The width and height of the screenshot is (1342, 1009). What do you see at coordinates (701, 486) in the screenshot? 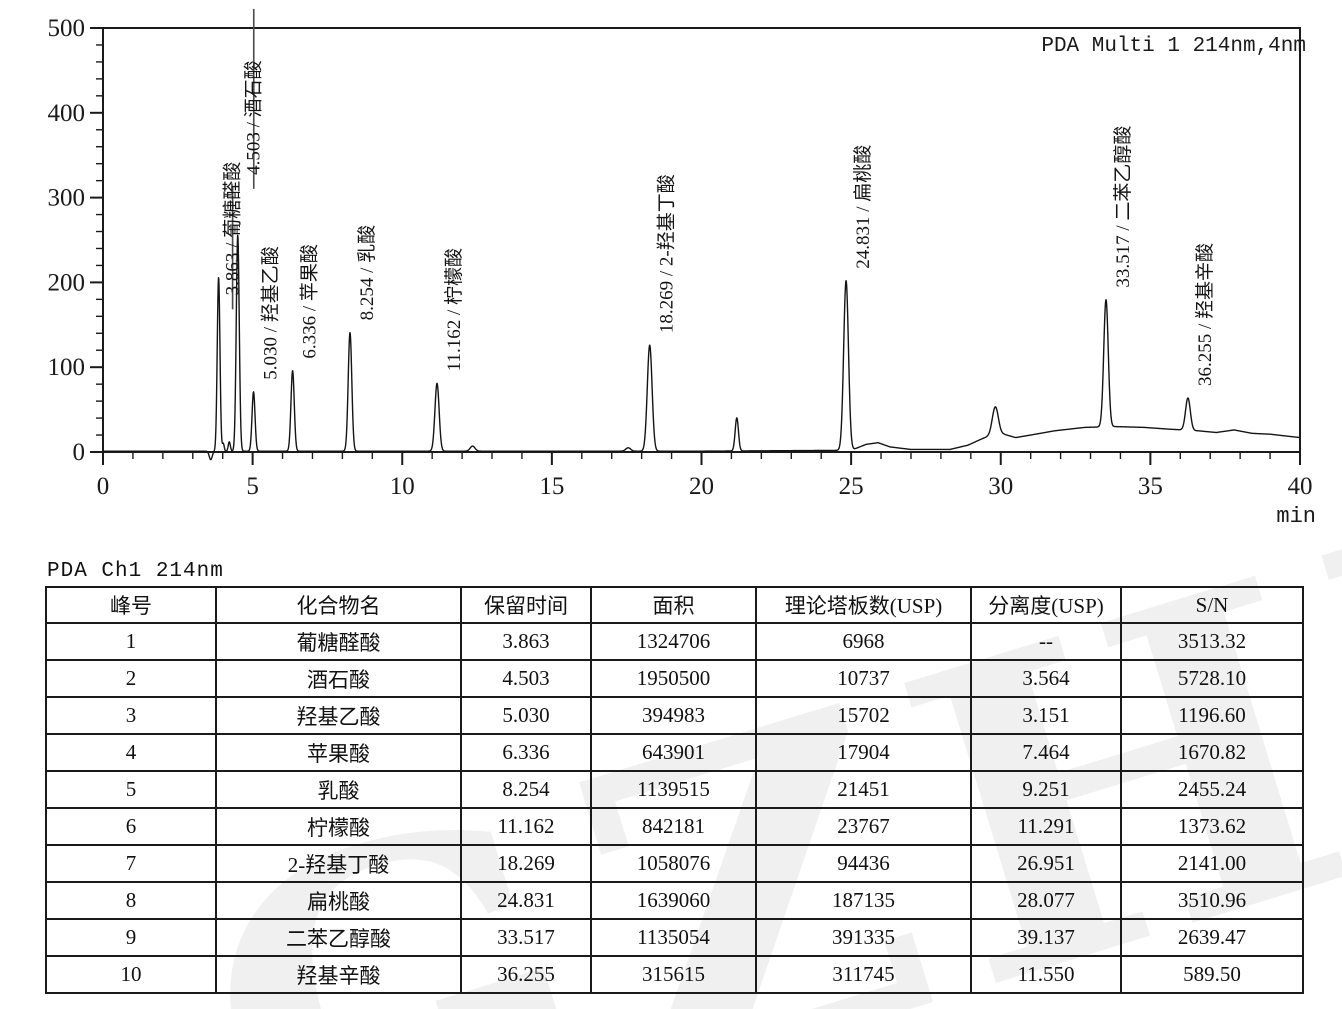
I see `x-tick-label: 20` at bounding box center [701, 486].